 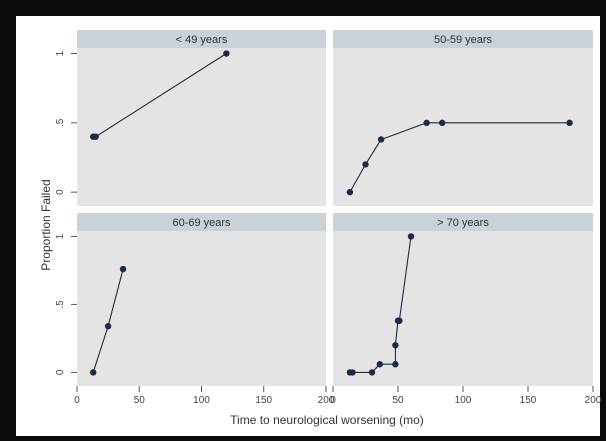 What do you see at coordinates (459, 157) in the screenshot?
I see `series-line` at bounding box center [459, 157].